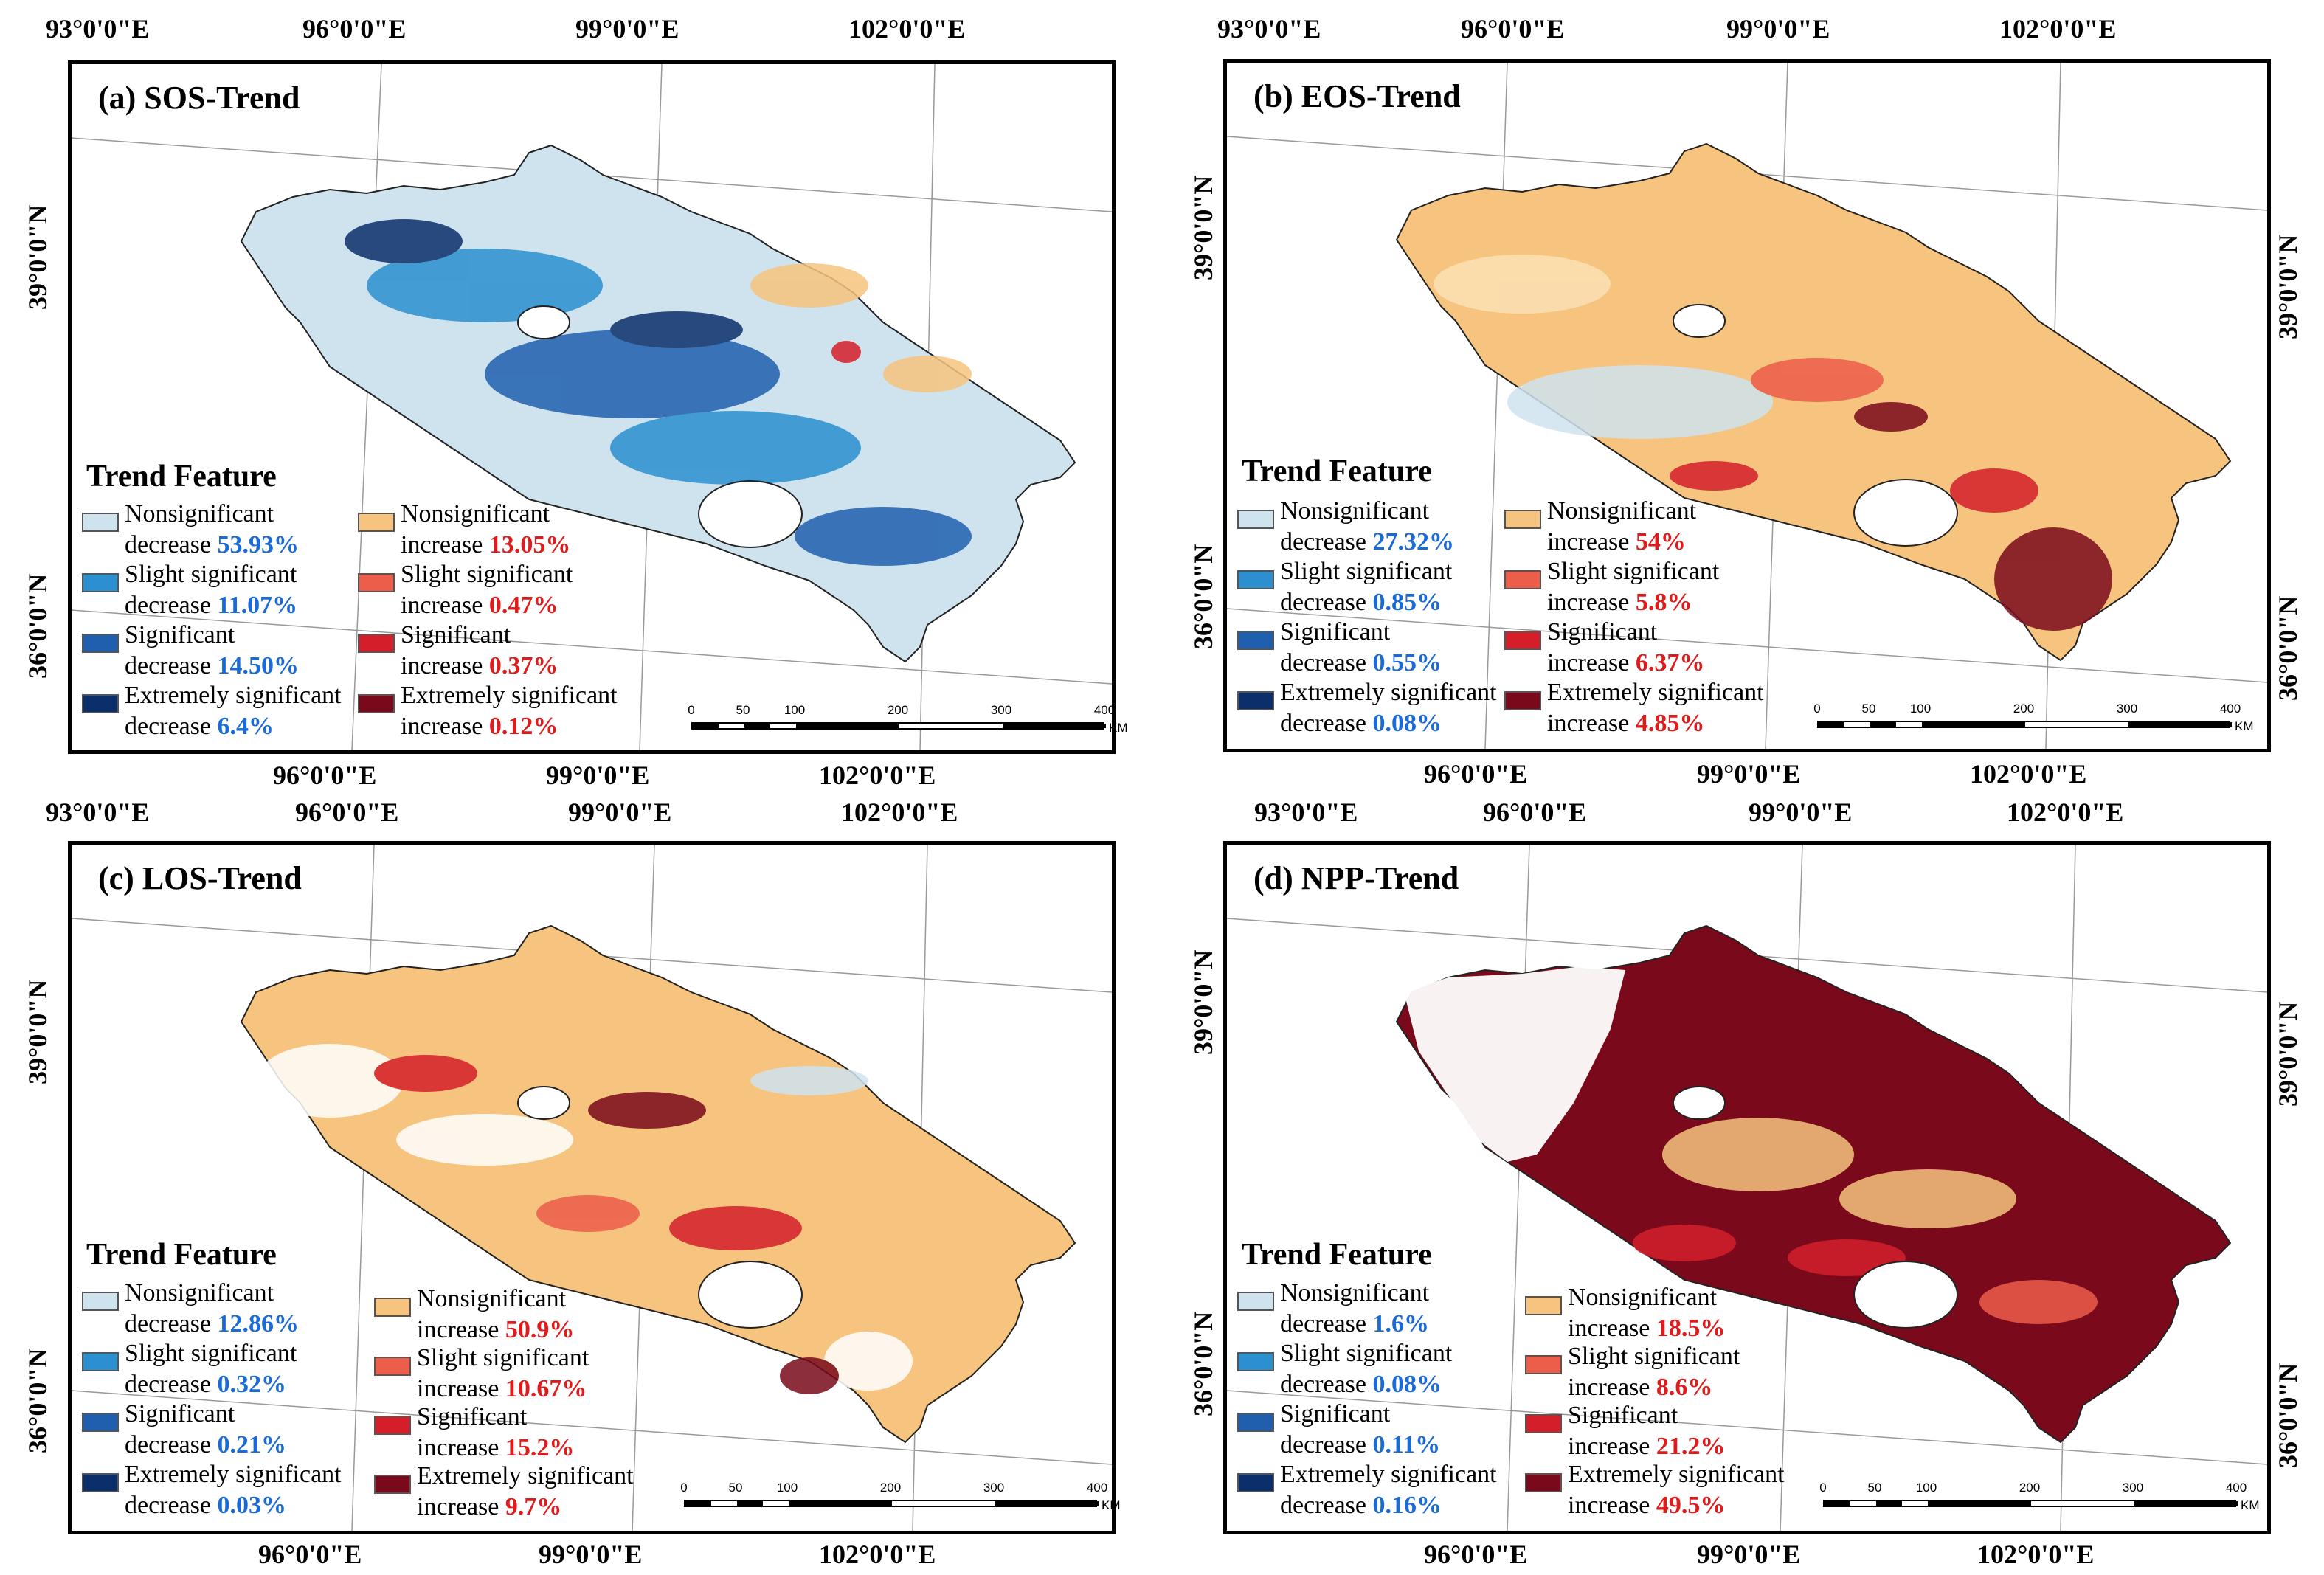 This screenshot has width=2324, height=1575. What do you see at coordinates (1535, 812) in the screenshot?
I see `lon-label-96-d: 96°0'0"E` at bounding box center [1535, 812].